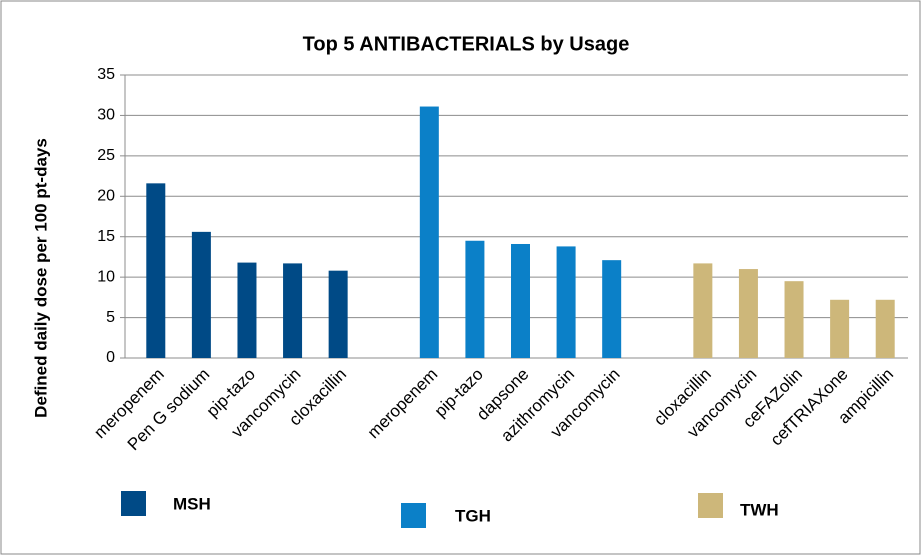 This screenshot has height=556, width=921. Describe the element at coordinates (110, 357) in the screenshot. I see `y-tick-label: 0` at that location.